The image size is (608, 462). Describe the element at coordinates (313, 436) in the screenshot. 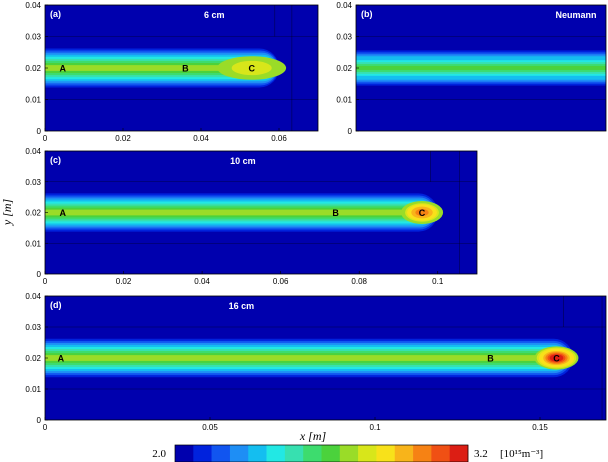

I see `x-axis-label: x [m]` at that location.